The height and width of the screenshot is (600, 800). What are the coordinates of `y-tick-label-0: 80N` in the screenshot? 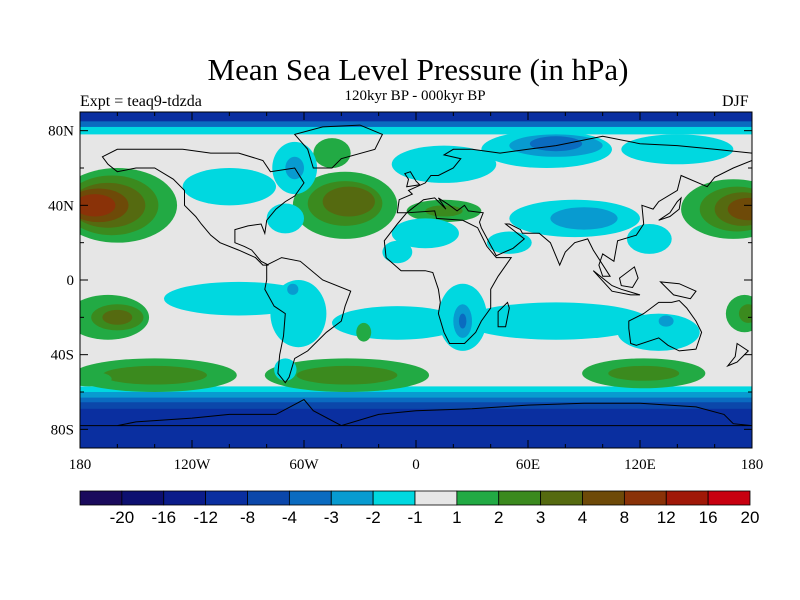 It's located at (61, 132).